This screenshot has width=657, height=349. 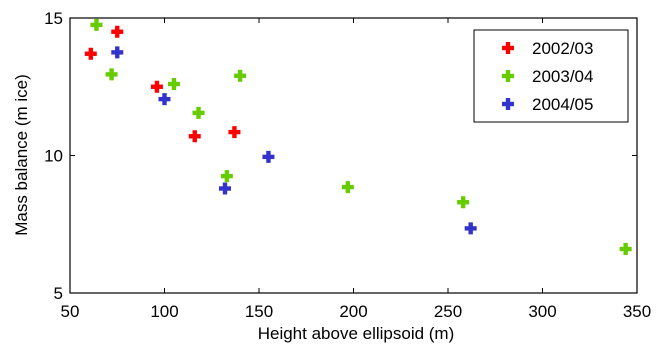 I want to click on legend-label: 2004/05, so click(x=562, y=104).